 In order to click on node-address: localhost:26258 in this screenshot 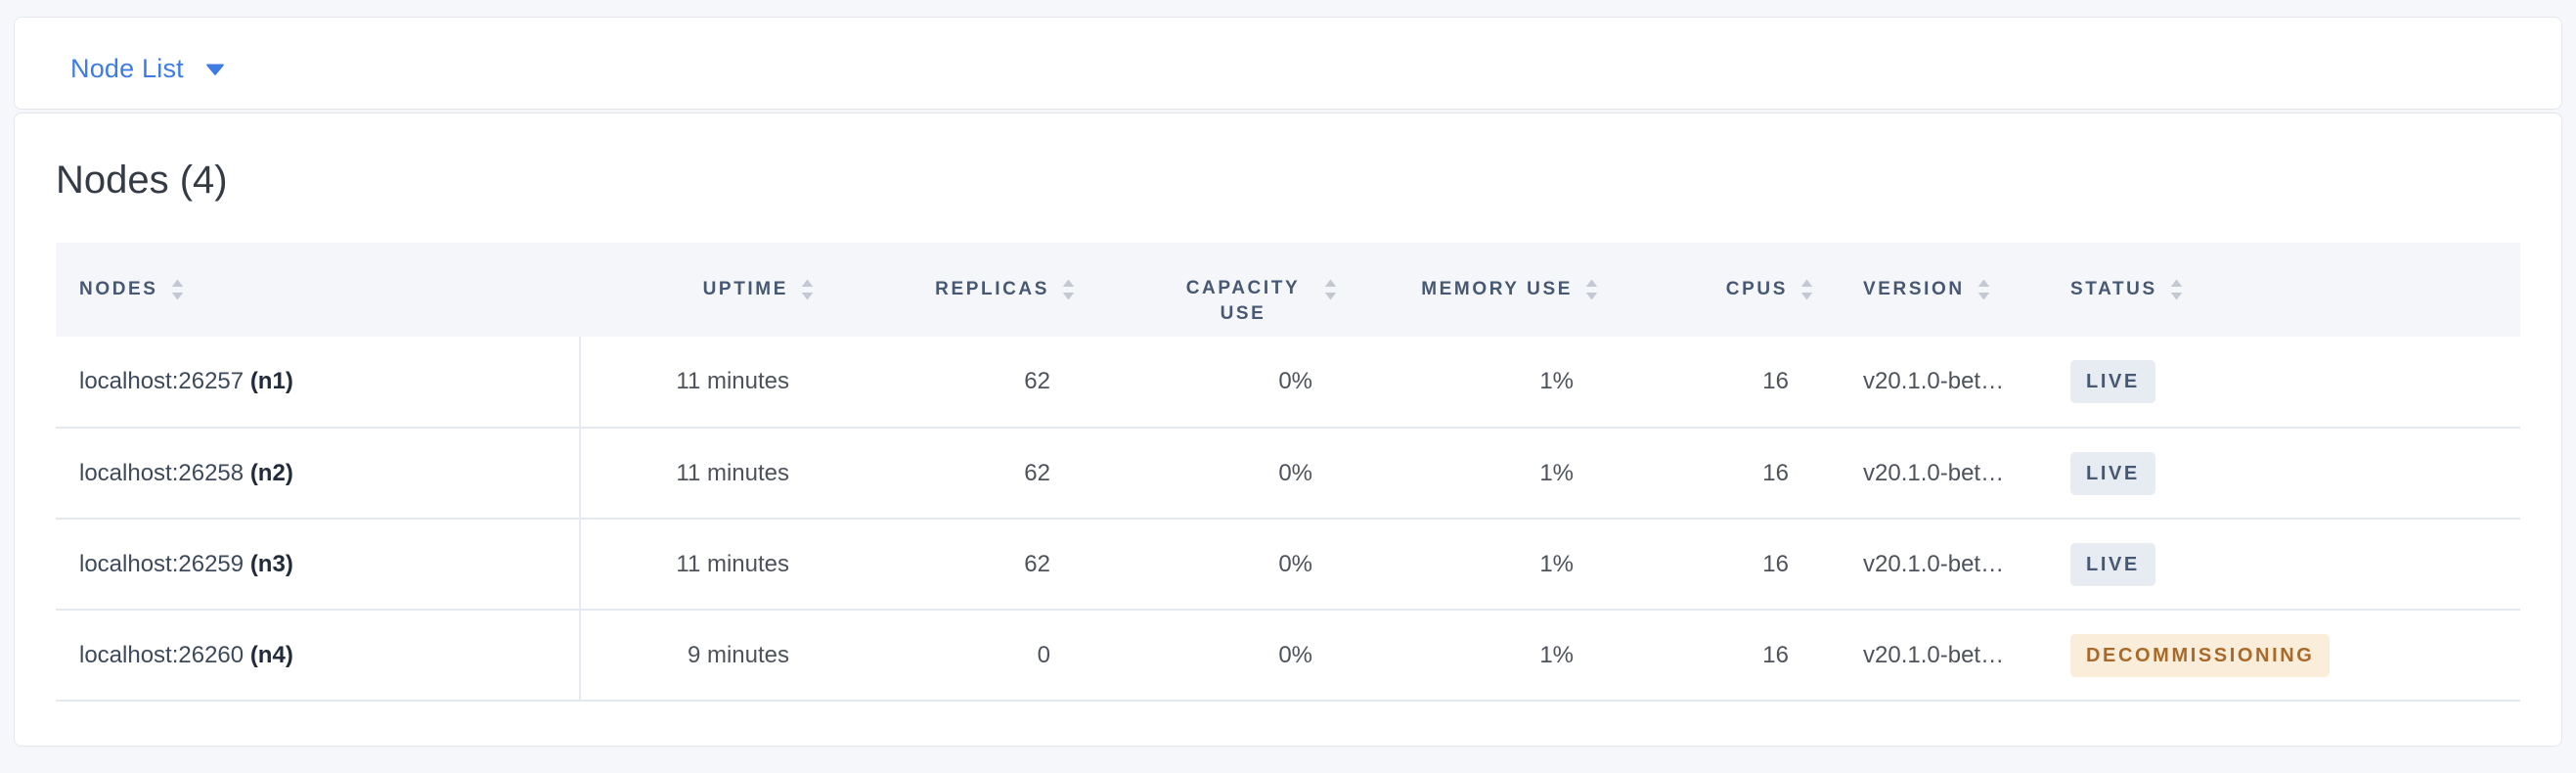, I will do `click(162, 473)`.